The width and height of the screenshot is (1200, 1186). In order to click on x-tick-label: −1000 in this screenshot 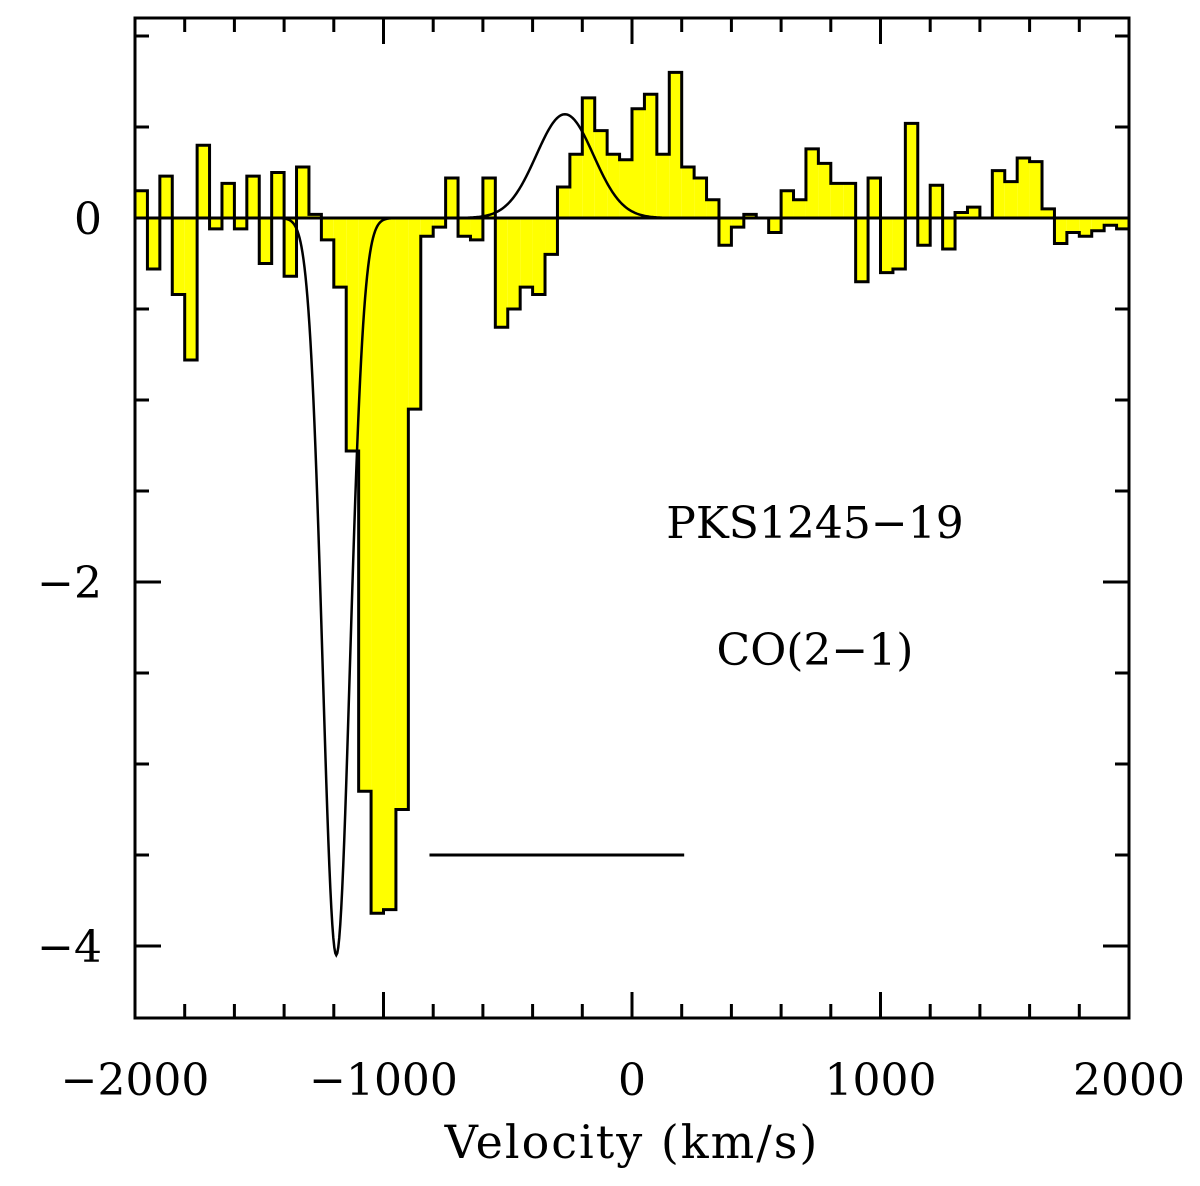, I will do `click(383, 1080)`.